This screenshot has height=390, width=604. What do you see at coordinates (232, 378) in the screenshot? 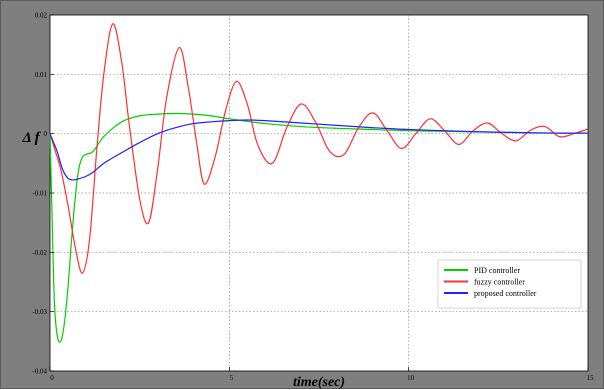
I see `x-tick-label: 5` at bounding box center [232, 378].